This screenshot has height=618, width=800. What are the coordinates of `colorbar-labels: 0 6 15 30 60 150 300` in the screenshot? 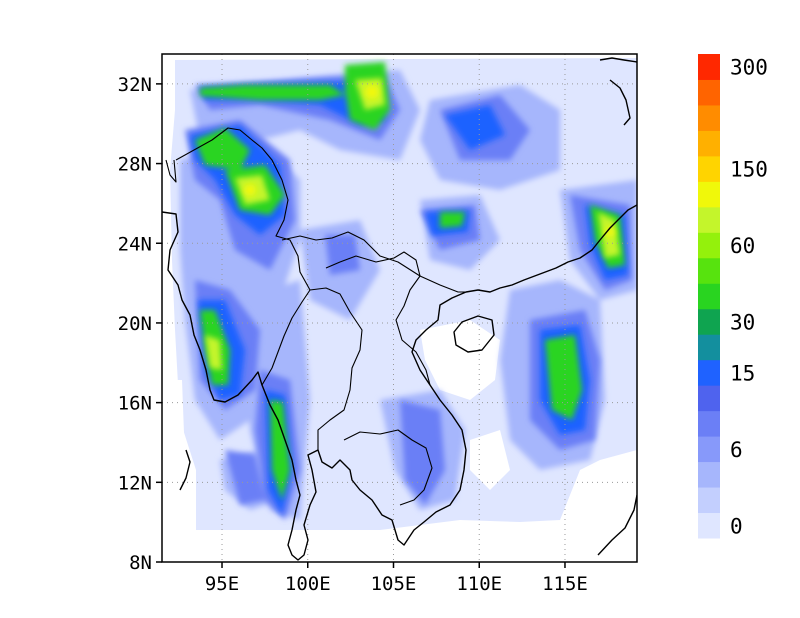 It's located at (749, 297).